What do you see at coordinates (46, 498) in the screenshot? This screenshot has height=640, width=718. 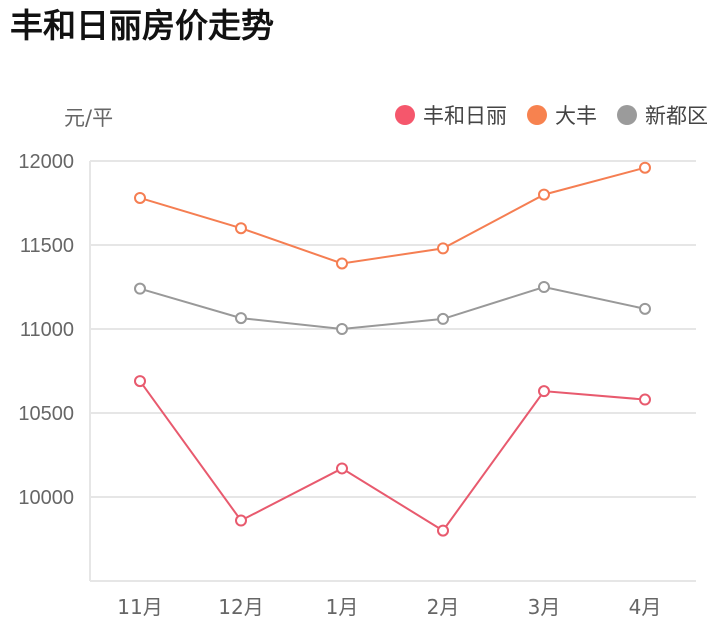 I see `y-tick-label: 10000` at bounding box center [46, 498].